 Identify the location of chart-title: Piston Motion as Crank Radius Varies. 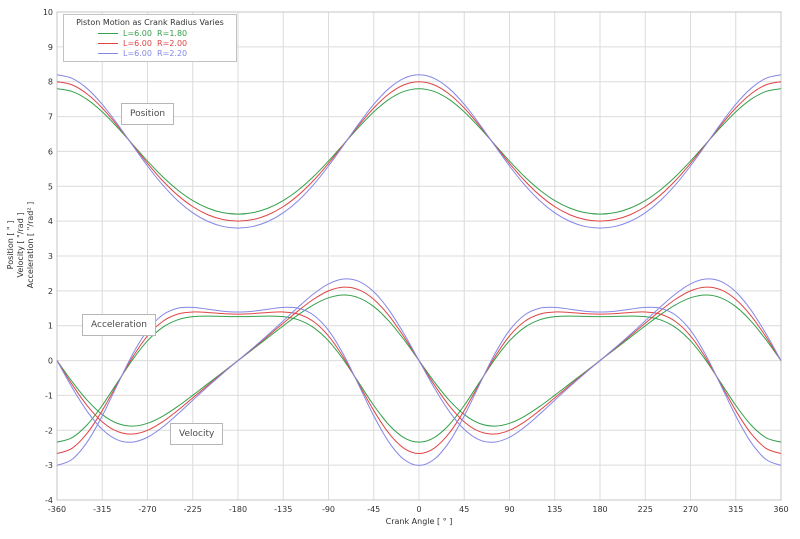
(150, 22).